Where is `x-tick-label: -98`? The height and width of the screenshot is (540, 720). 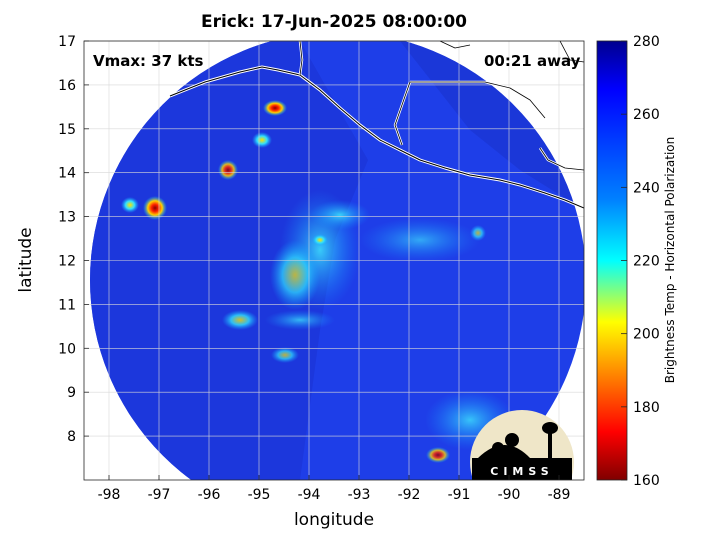
x-tick-label: -98 is located at coordinates (109, 495).